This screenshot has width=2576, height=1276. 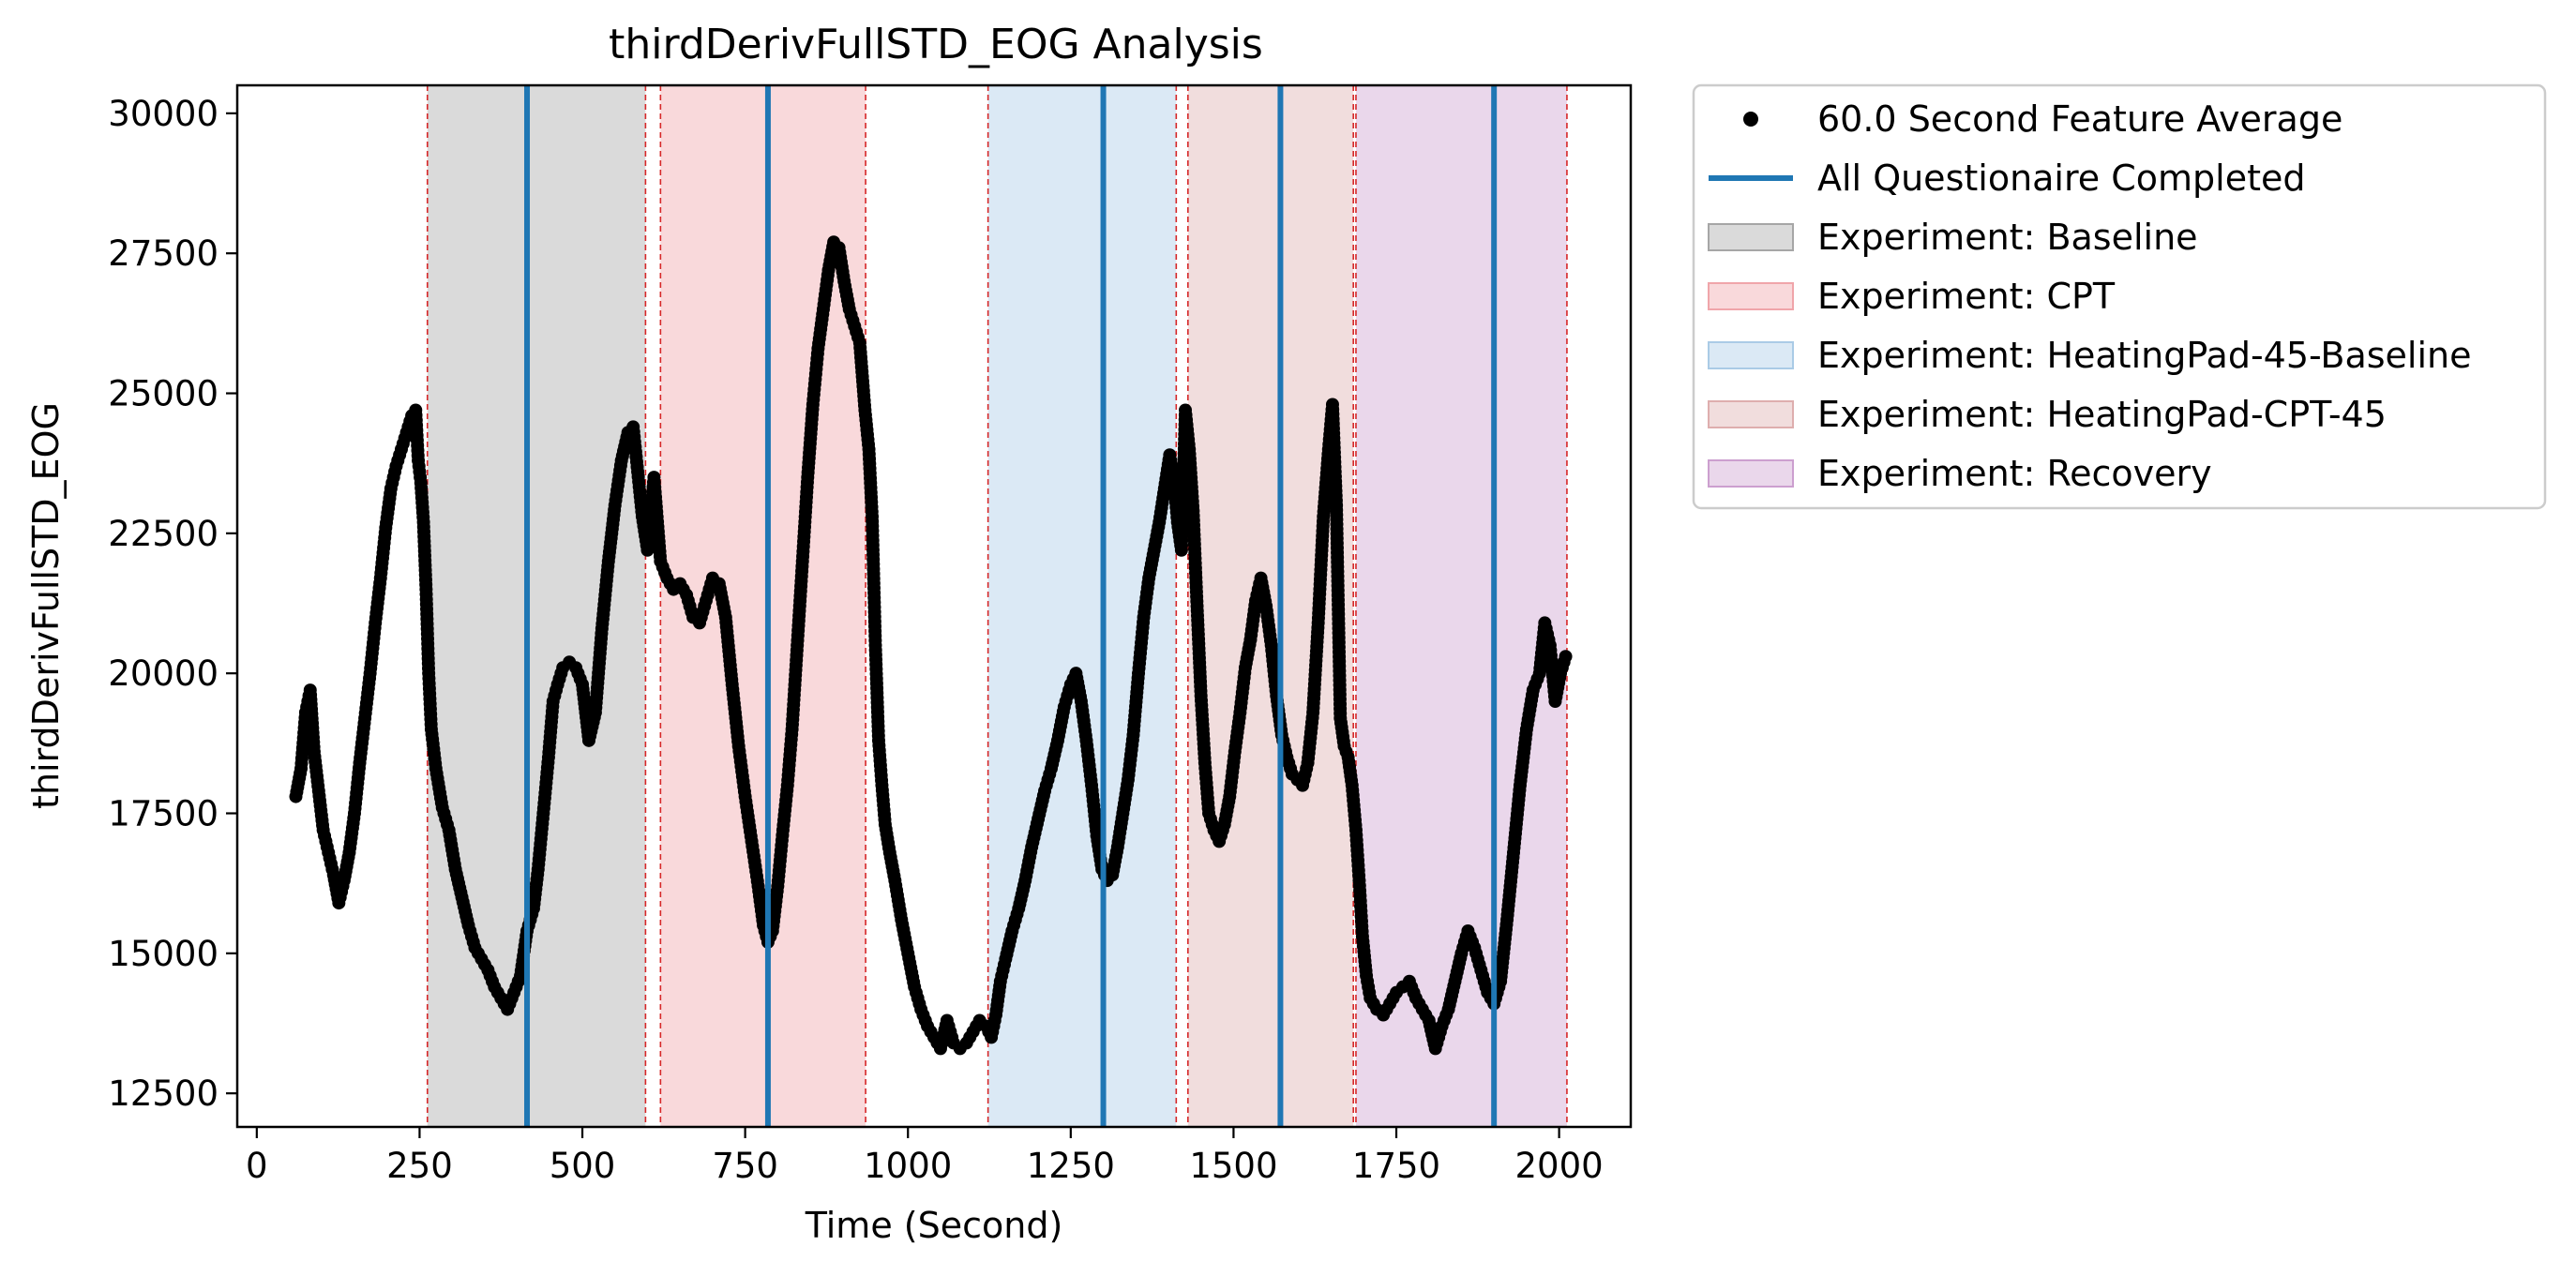 I want to click on legend-item-2: Experiment: Baseline, so click(x=1953, y=237).